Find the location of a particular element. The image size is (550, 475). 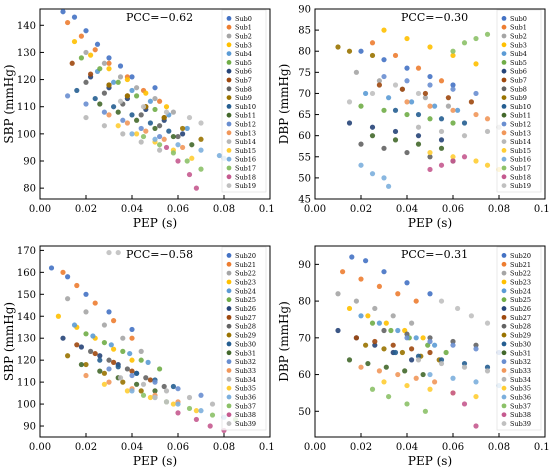

legend-label: Sub35 is located at coordinates (245, 389).